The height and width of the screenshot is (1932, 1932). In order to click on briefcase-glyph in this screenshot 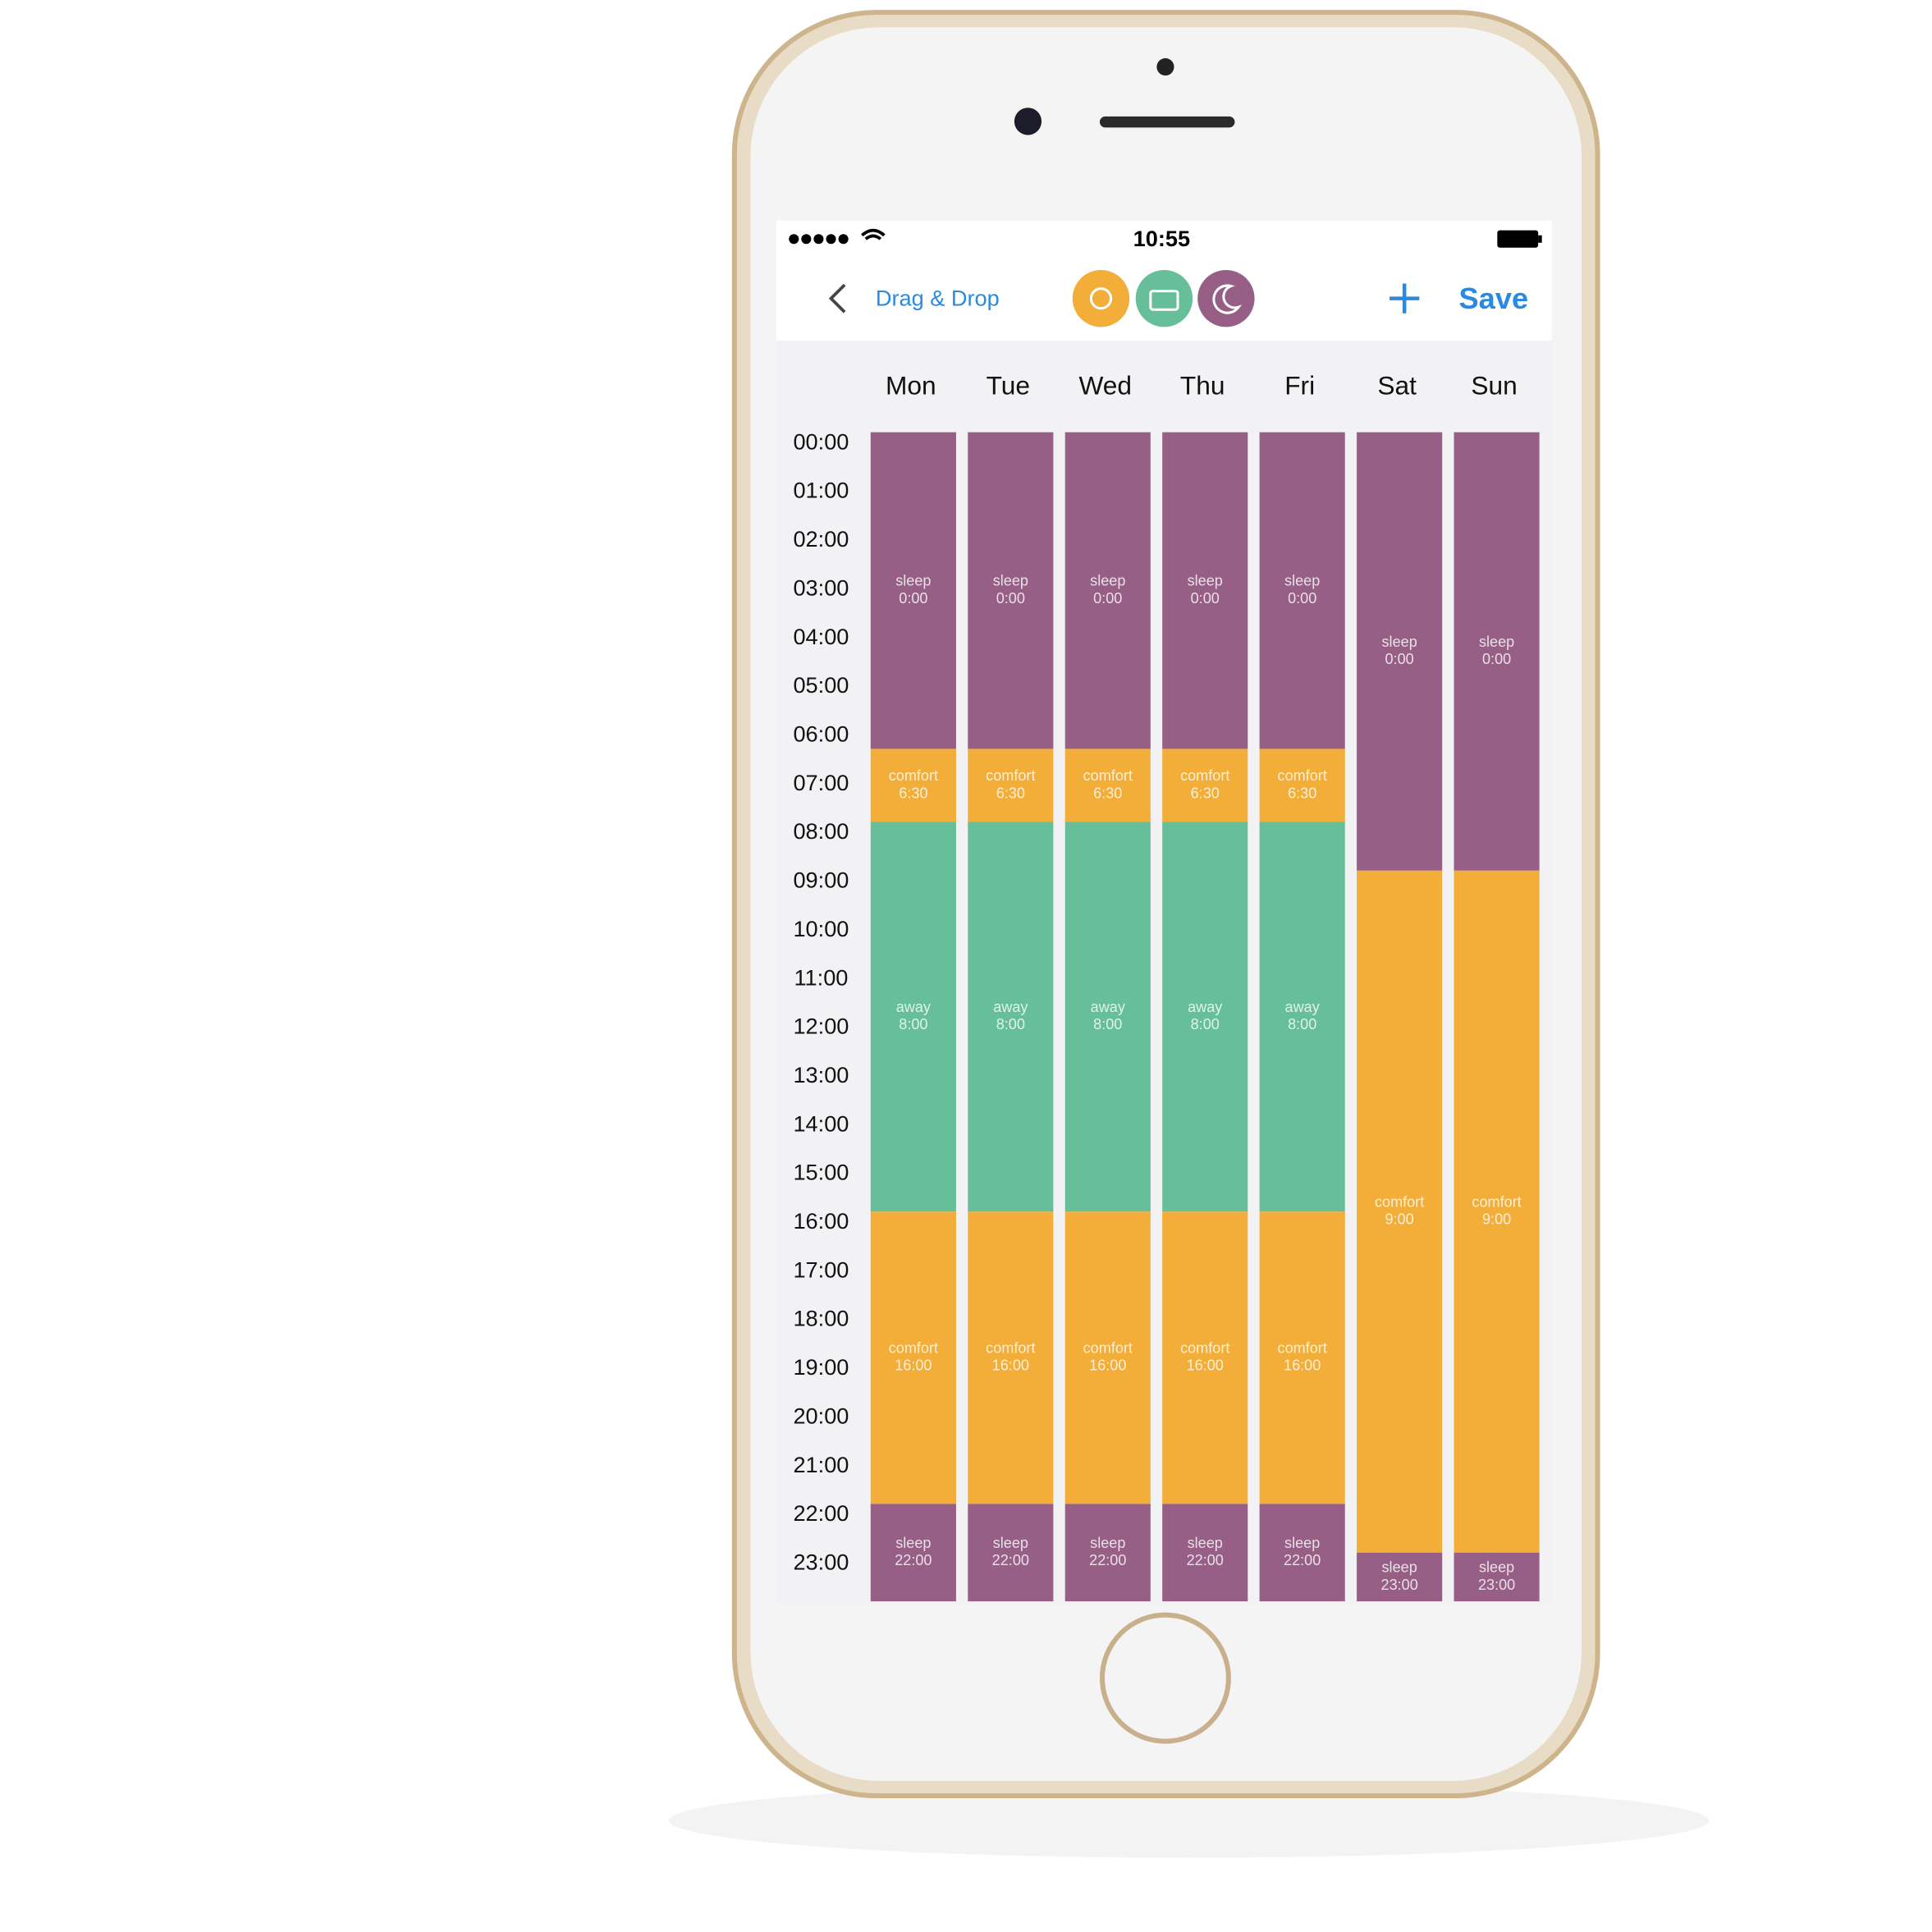, I will do `click(1164, 300)`.